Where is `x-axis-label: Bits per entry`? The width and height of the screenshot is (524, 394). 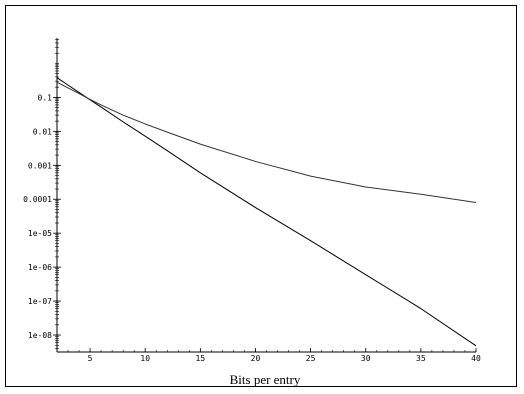
x-axis-label: Bits per entry is located at coordinates (265, 379).